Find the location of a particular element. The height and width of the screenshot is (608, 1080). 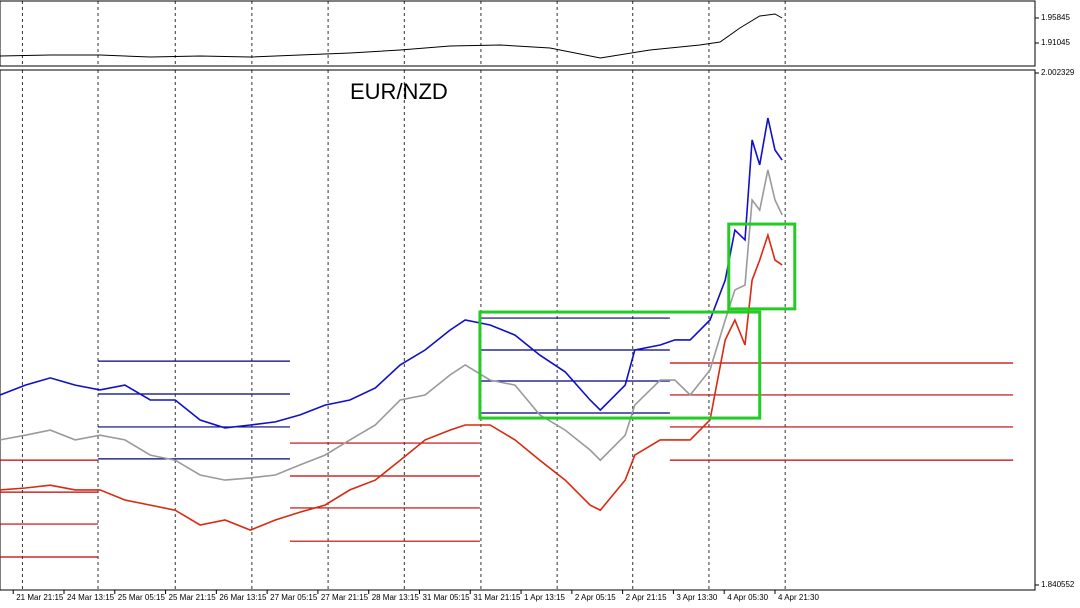

top-panel-frame is located at coordinates (518, 33).